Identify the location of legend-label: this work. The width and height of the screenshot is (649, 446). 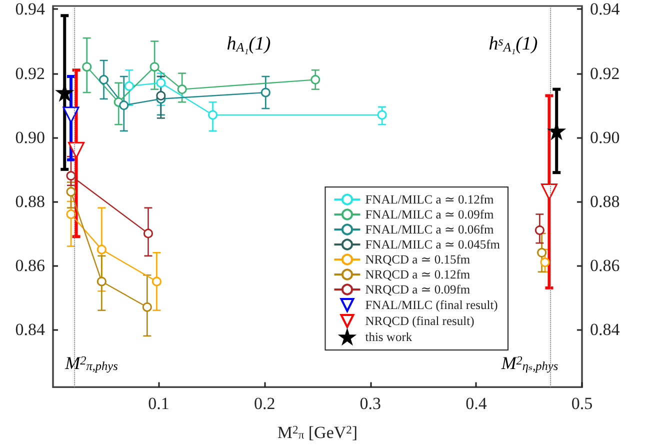
(389, 337).